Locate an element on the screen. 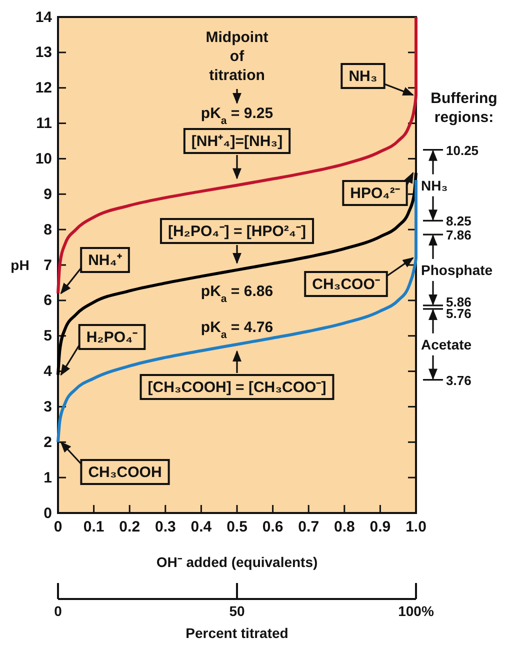  annotation: NH₄⁺ is located at coordinates (105, 260).